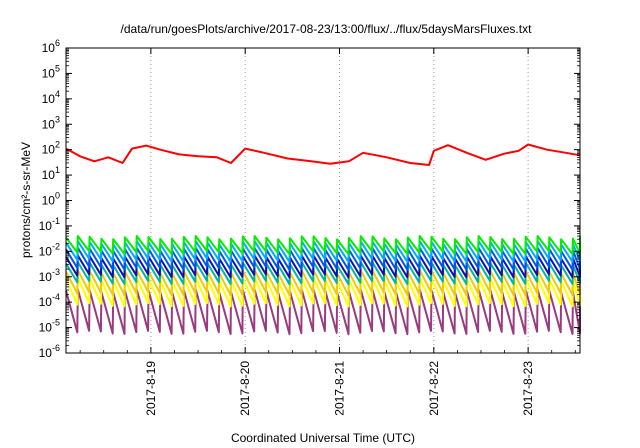 This screenshot has width=640, height=448. I want to click on x-tick-label: 2017-8-20, so click(245, 388).